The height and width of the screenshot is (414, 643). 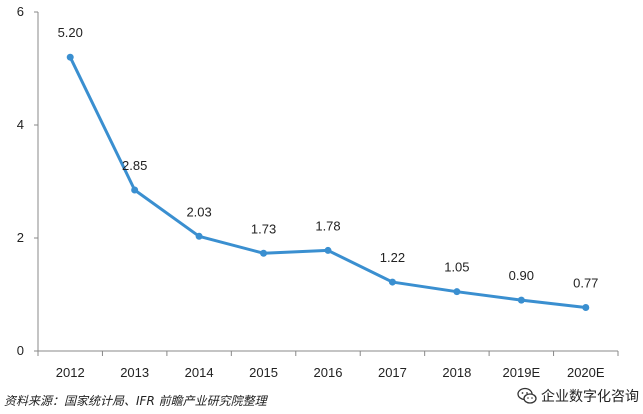 What do you see at coordinates (70, 32) in the screenshot?
I see `data-label: 5.20` at bounding box center [70, 32].